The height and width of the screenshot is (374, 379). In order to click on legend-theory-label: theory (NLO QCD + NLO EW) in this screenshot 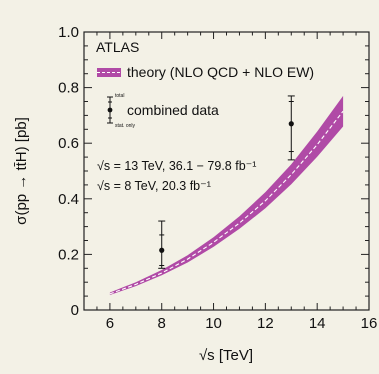, I will do `click(220, 72)`.